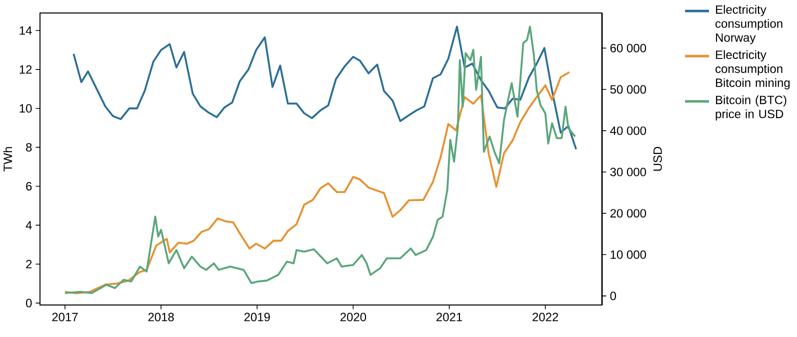  I want to click on y-tick-label: 14, so click(26, 30).